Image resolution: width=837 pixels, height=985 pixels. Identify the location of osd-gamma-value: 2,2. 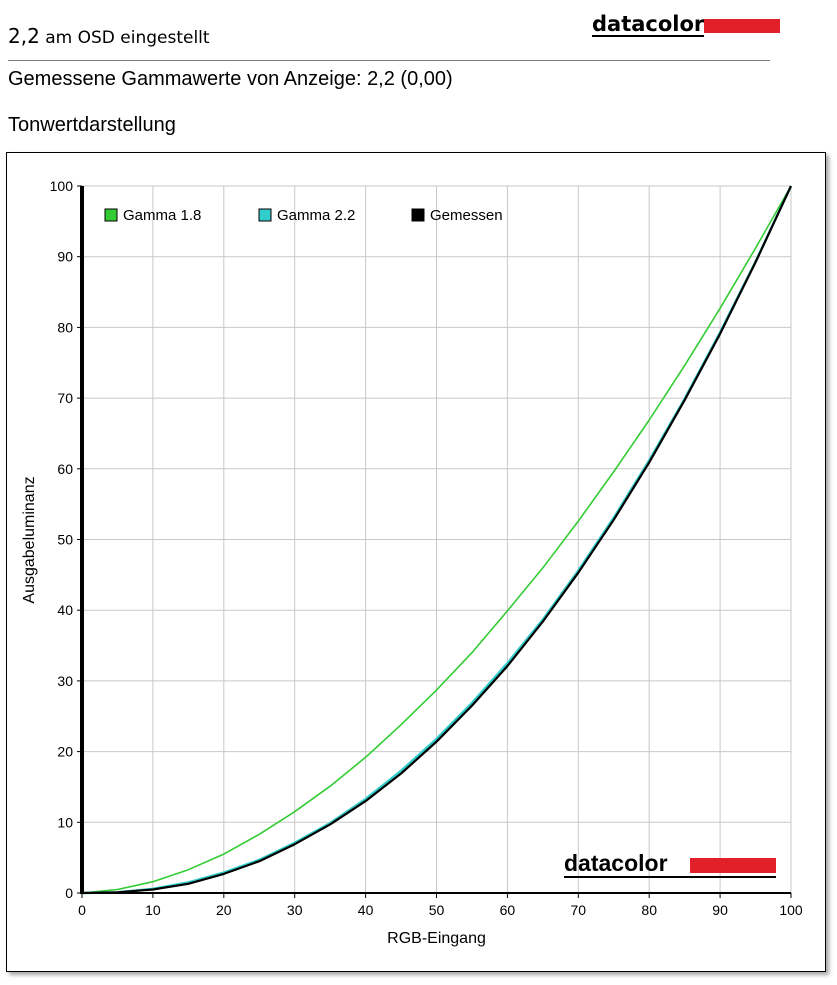
(24, 36).